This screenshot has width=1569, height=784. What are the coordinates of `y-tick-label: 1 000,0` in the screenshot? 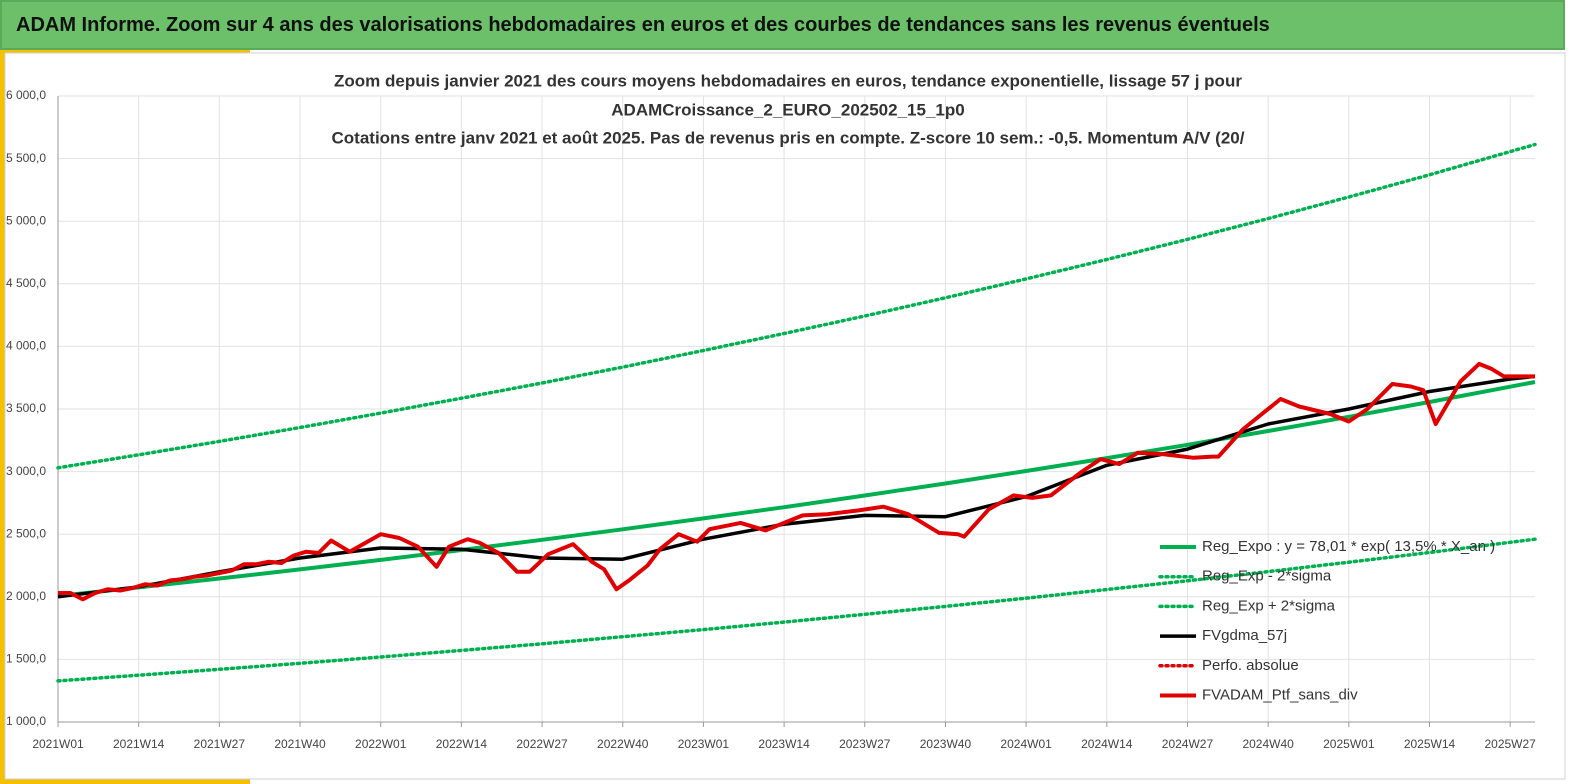 It's located at (26, 721).